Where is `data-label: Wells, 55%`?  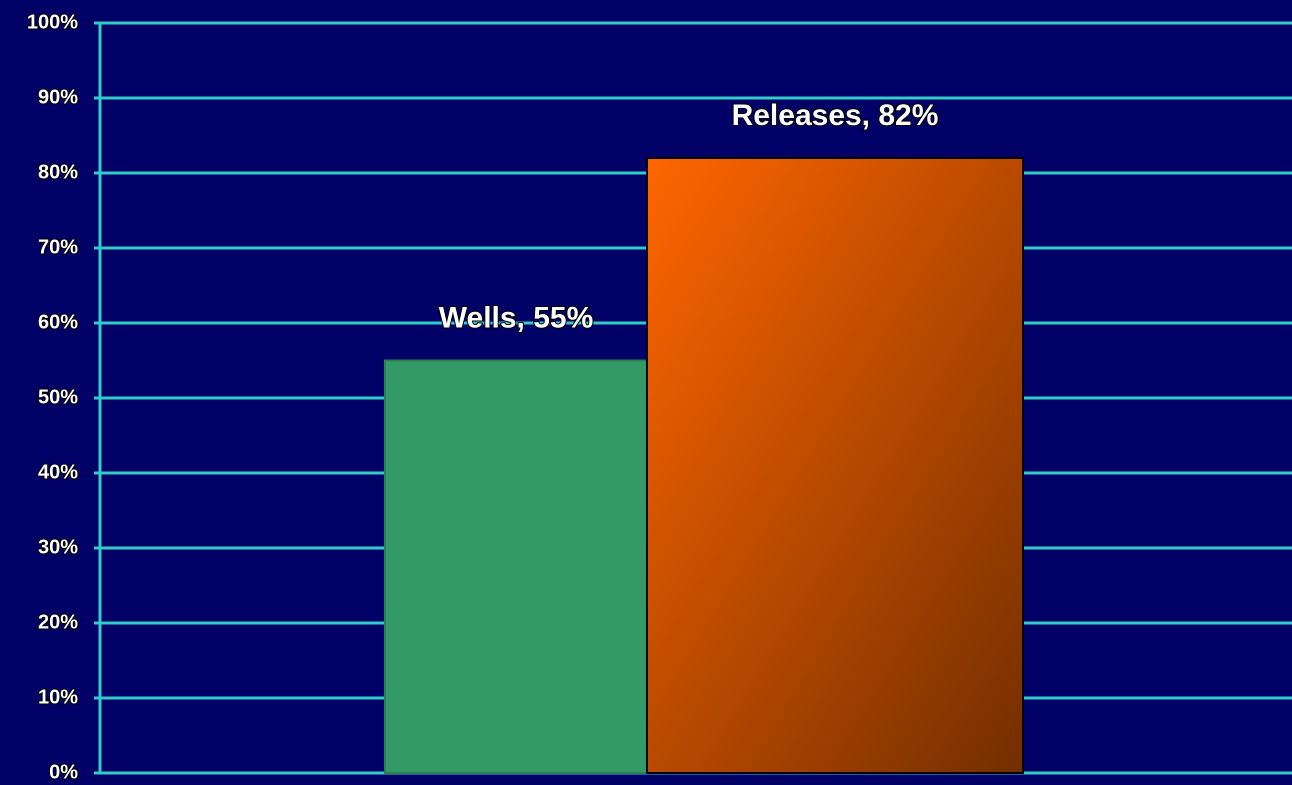
data-label: Wells, 55% is located at coordinates (516, 317).